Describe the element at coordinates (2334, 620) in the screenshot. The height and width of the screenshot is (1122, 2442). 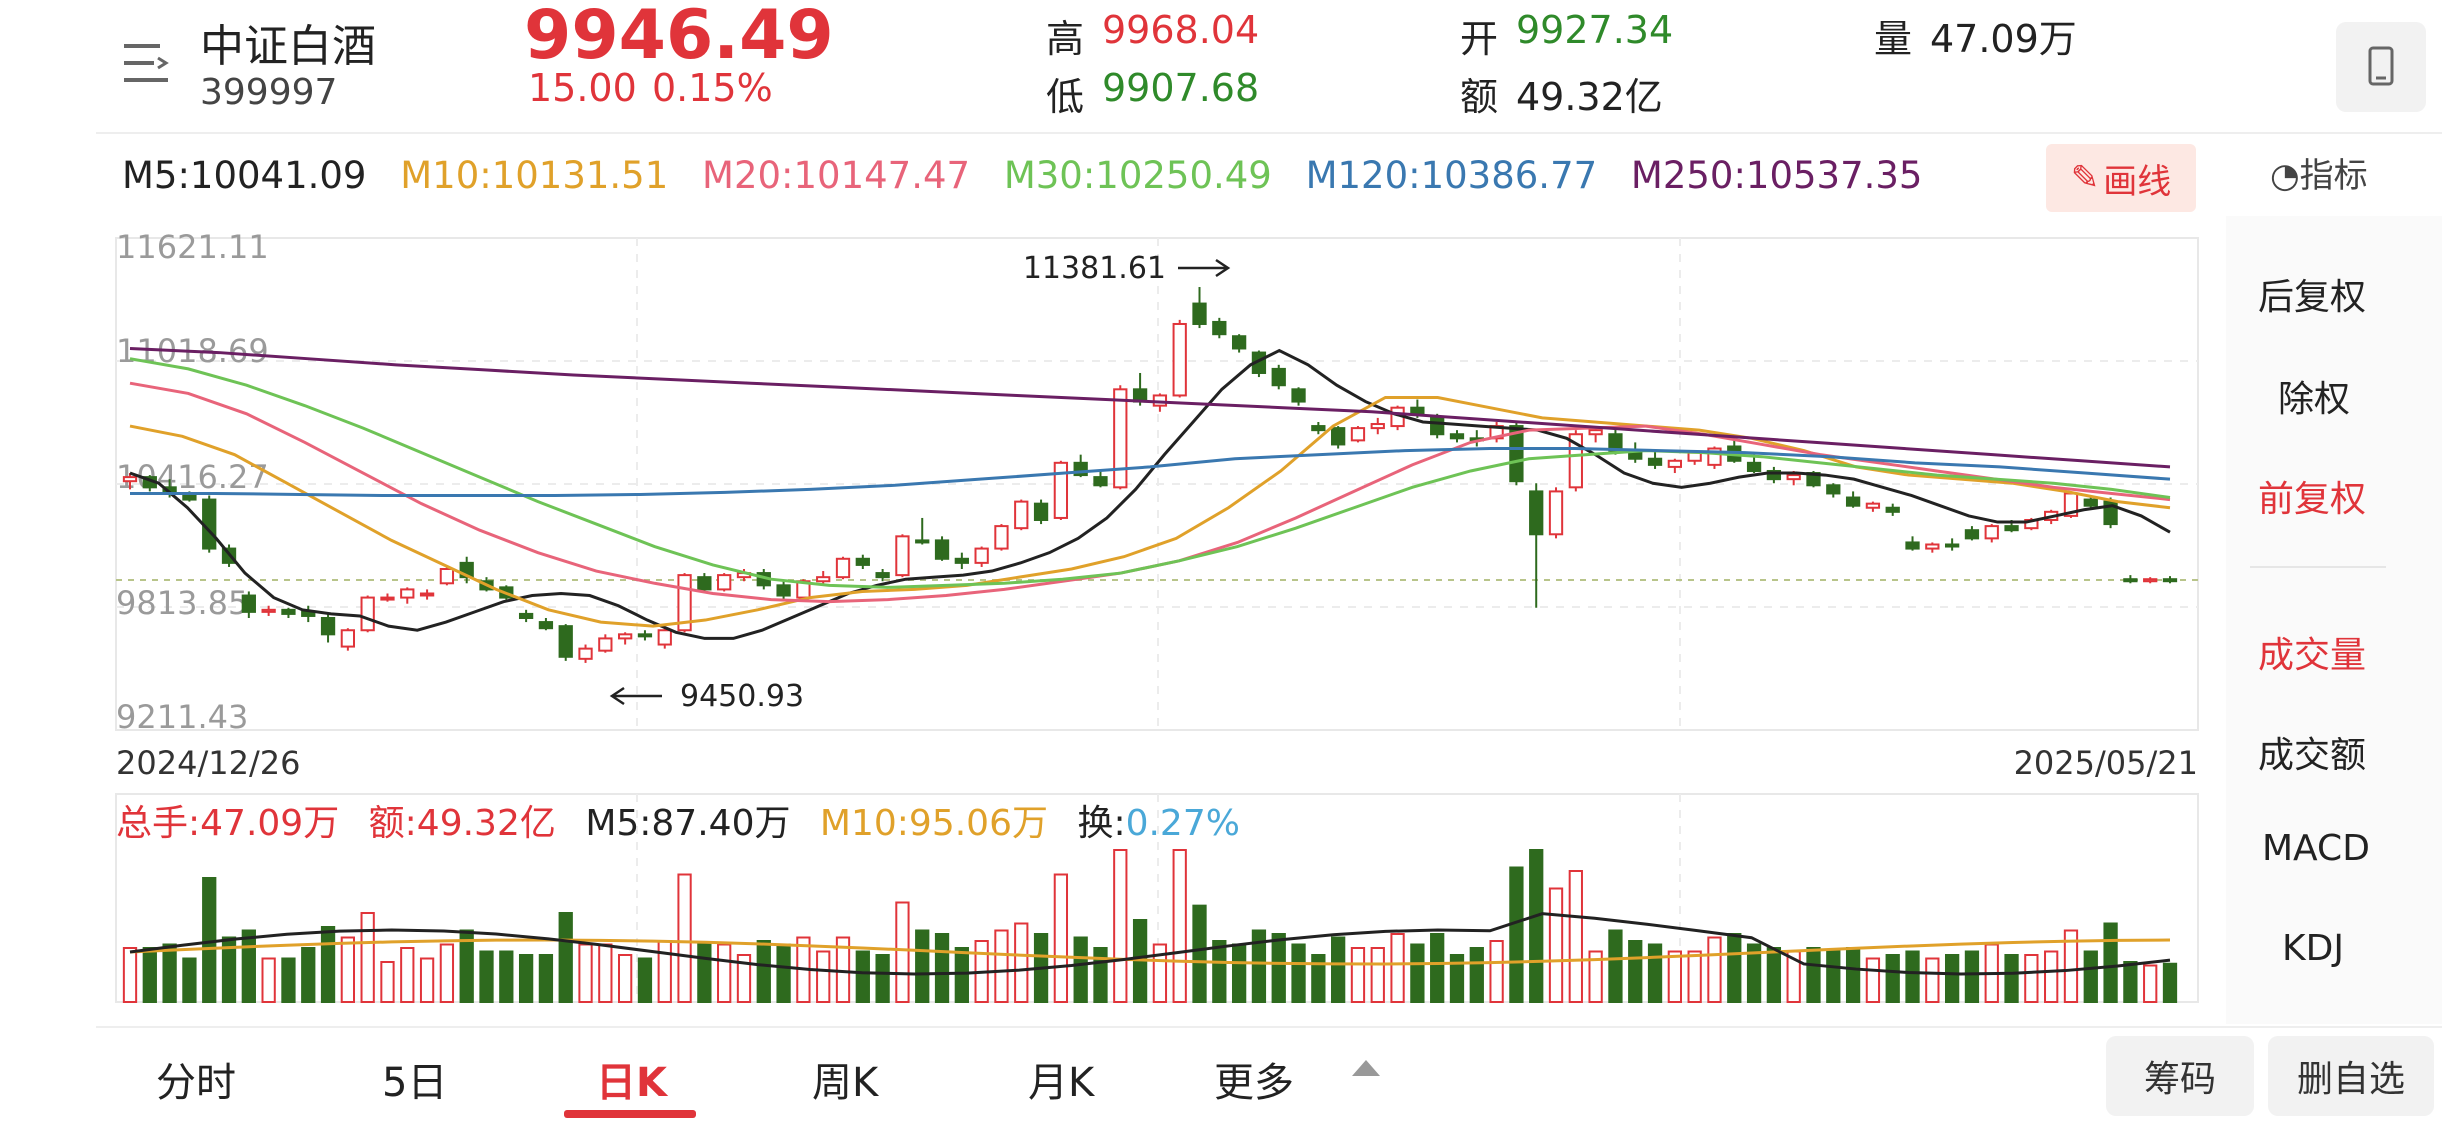
I see `side-menu-panel` at that location.